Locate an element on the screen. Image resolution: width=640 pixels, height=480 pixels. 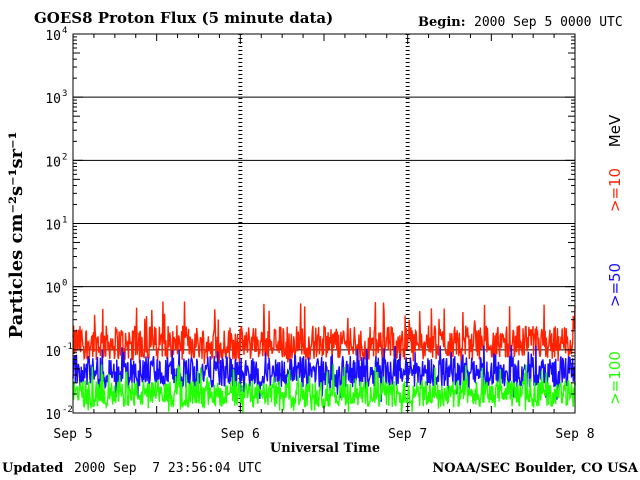
legend: MeV >=10 >=50 >=100 is located at coordinates (615, 259).